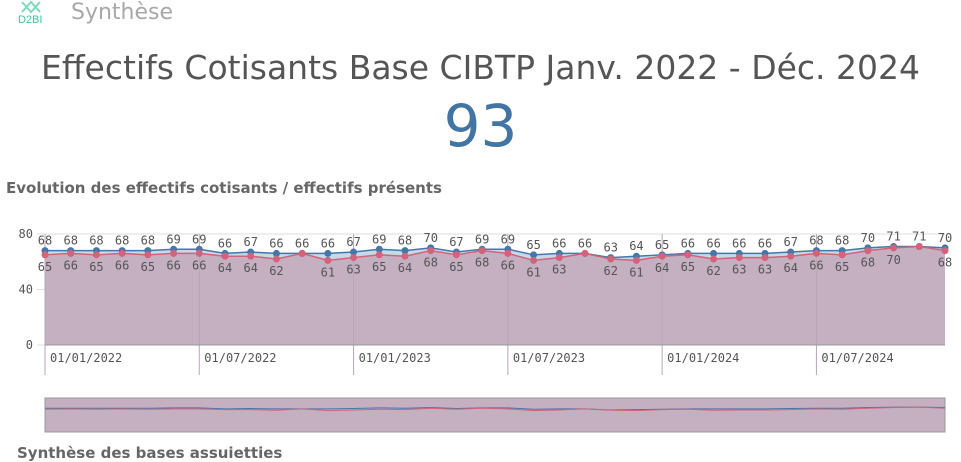 Image resolution: width=961 pixels, height=462 pixels. I want to click on y-tick-label: 80, so click(26, 234).